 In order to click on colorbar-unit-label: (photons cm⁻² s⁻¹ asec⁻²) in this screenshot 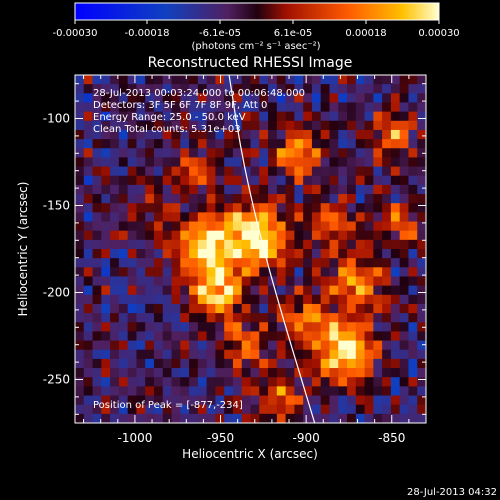, I will do `click(255, 46)`.